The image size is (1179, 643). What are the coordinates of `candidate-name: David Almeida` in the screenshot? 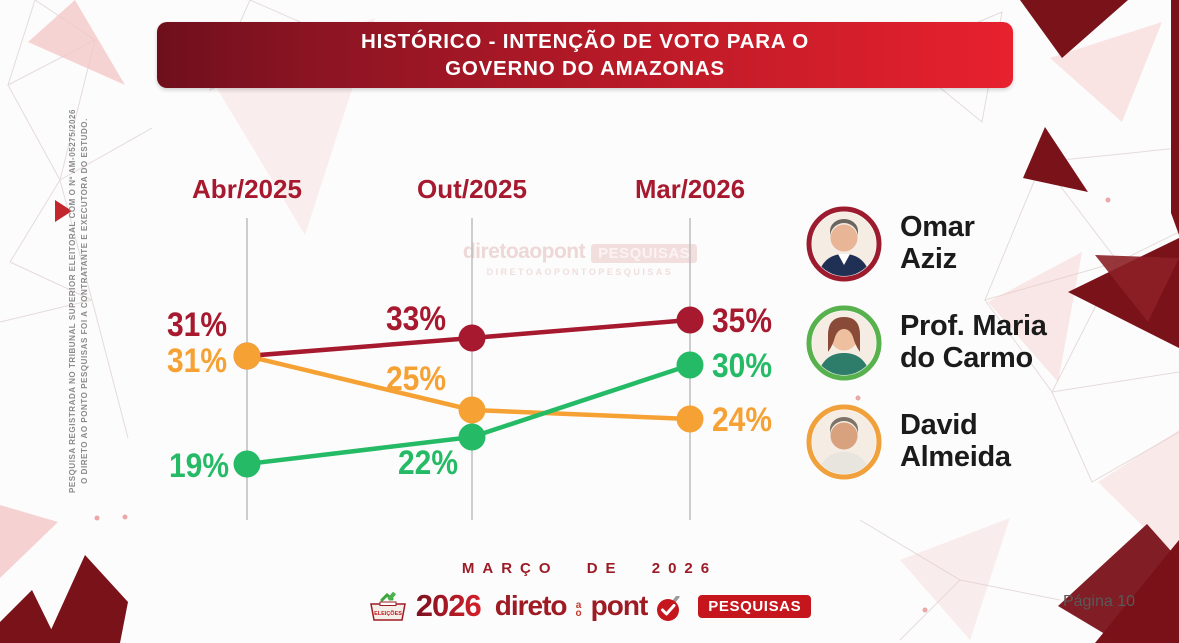 It's located at (955, 441).